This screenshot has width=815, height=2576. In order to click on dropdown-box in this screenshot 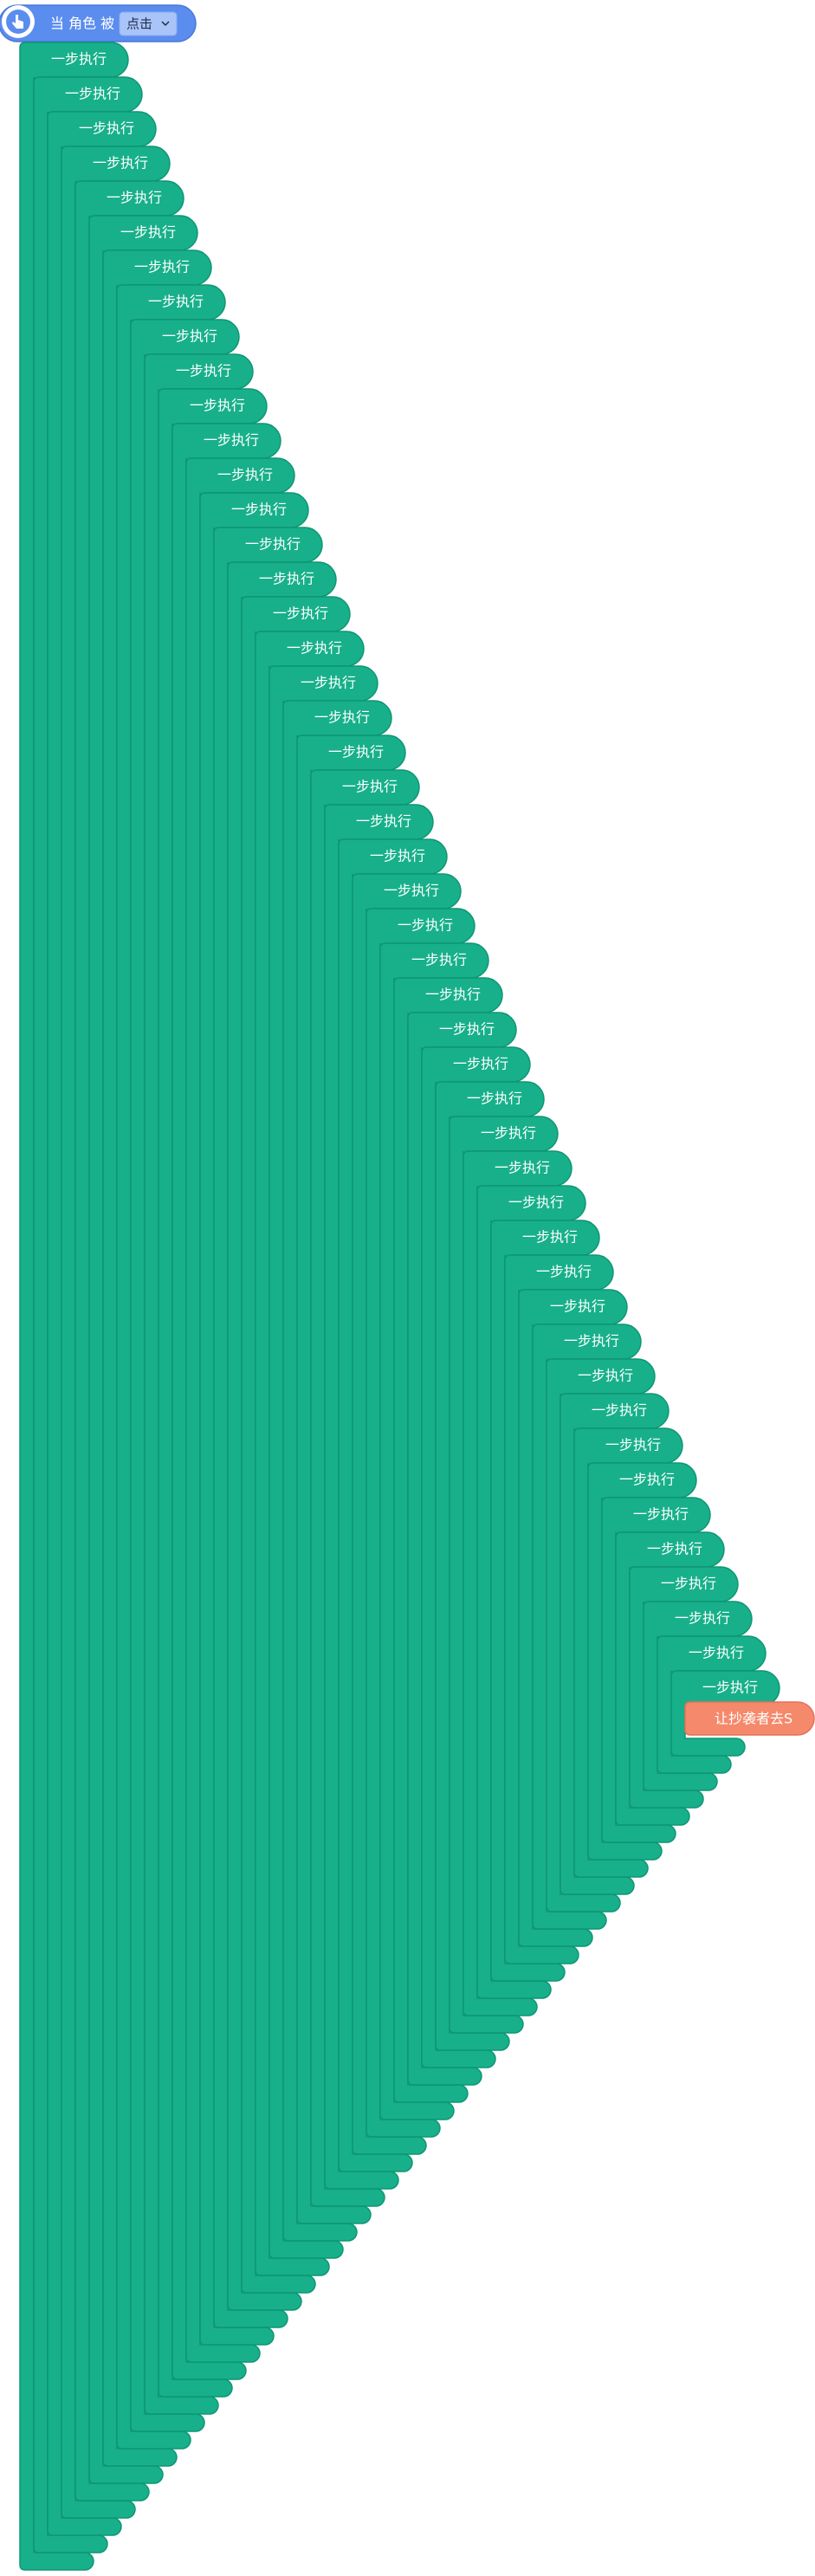, I will do `click(148, 23)`.